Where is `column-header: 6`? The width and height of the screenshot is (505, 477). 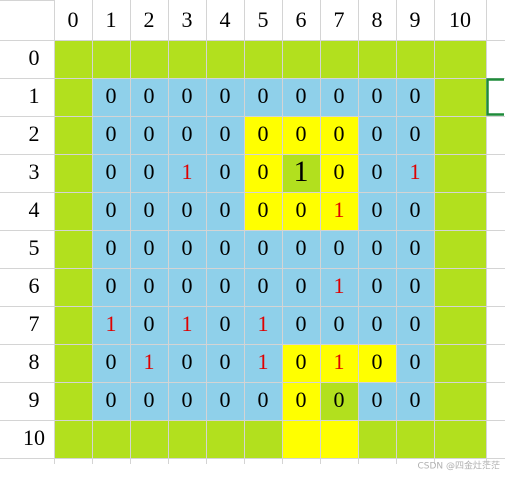
column-header: 6 is located at coordinates (301, 19).